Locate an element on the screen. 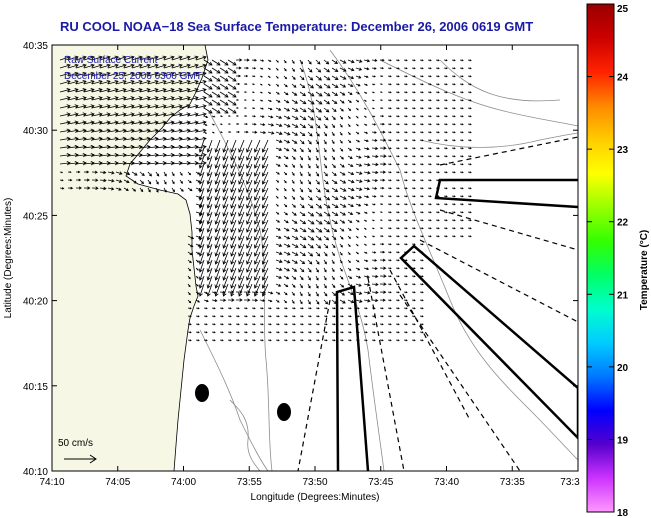 The image size is (651, 518). overlay-line-2: December 25, 2006 0300 GMT is located at coordinates (133, 76).